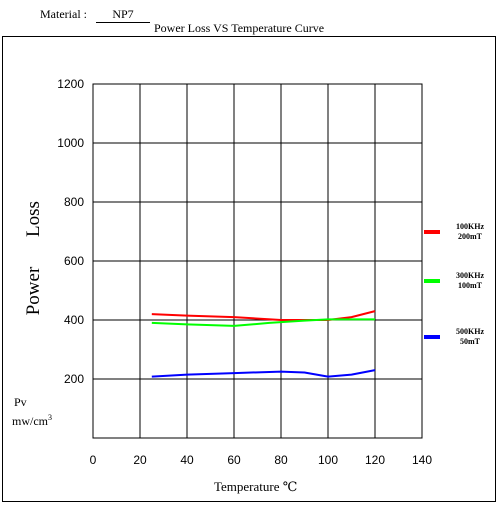 This screenshot has width=500, height=507. Describe the element at coordinates (50, 417) in the screenshot. I see `y-axis-unit-sup: 3` at that location.